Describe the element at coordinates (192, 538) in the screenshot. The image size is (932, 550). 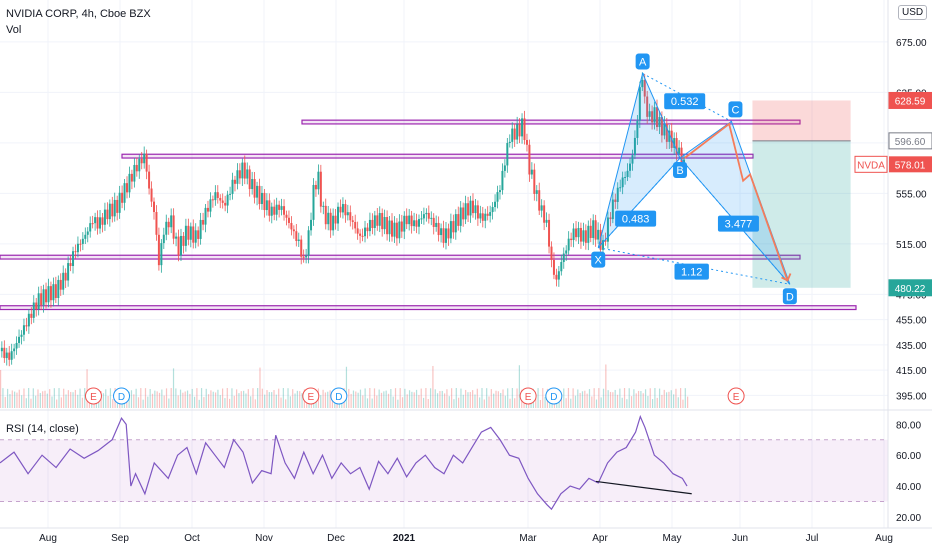
I see `time-tick-label: Oct` at that location.